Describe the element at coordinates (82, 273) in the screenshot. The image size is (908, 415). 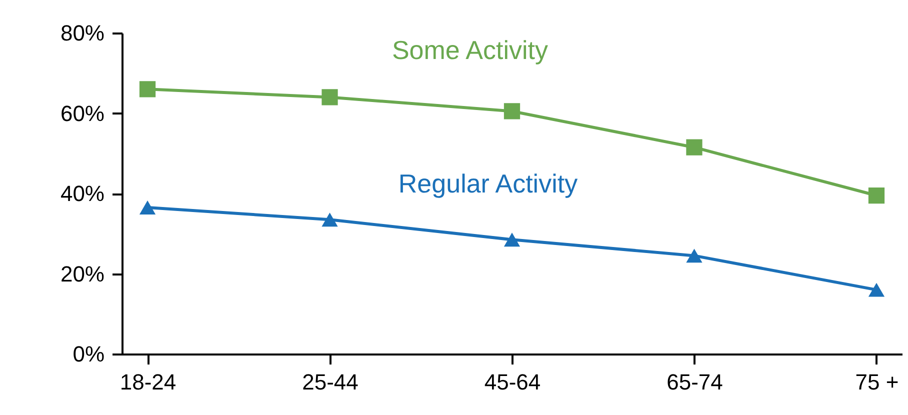
I see `y-tick-label: 20%` at that location.